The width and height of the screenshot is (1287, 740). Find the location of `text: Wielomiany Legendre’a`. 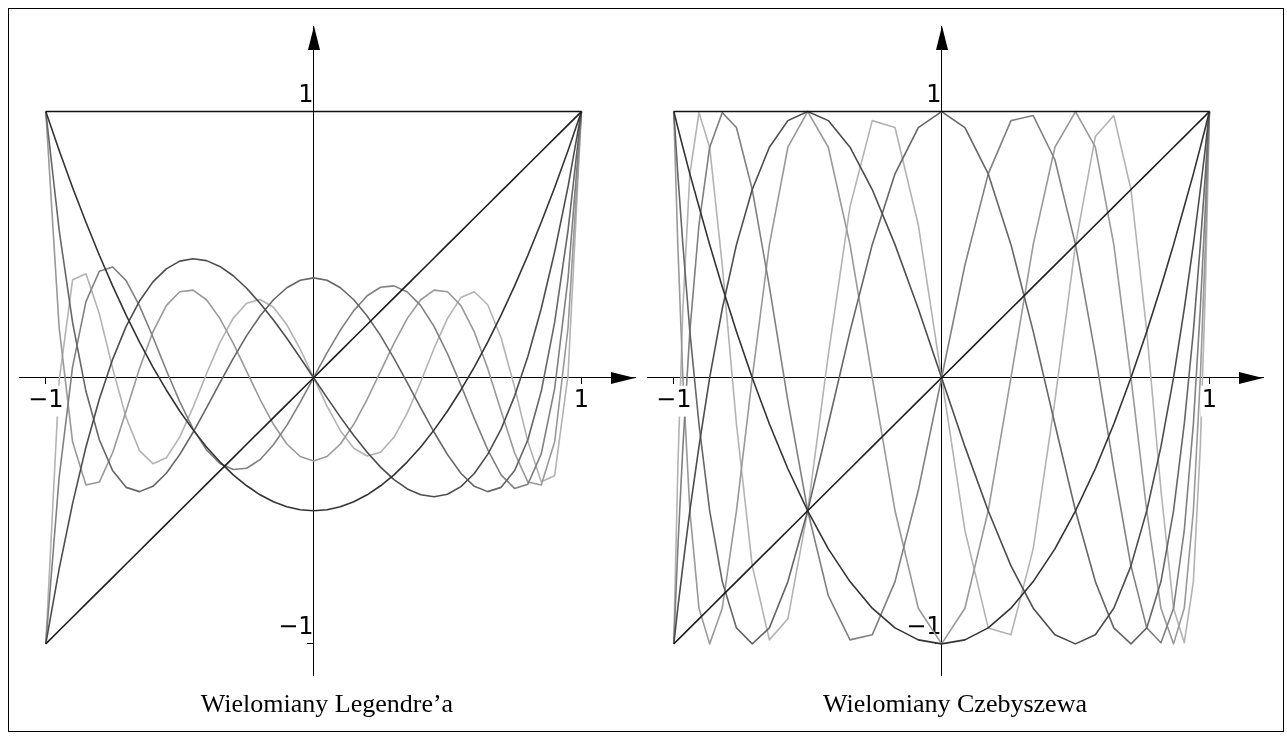

text: Wielomiany Legendre’a is located at coordinates (327, 704).